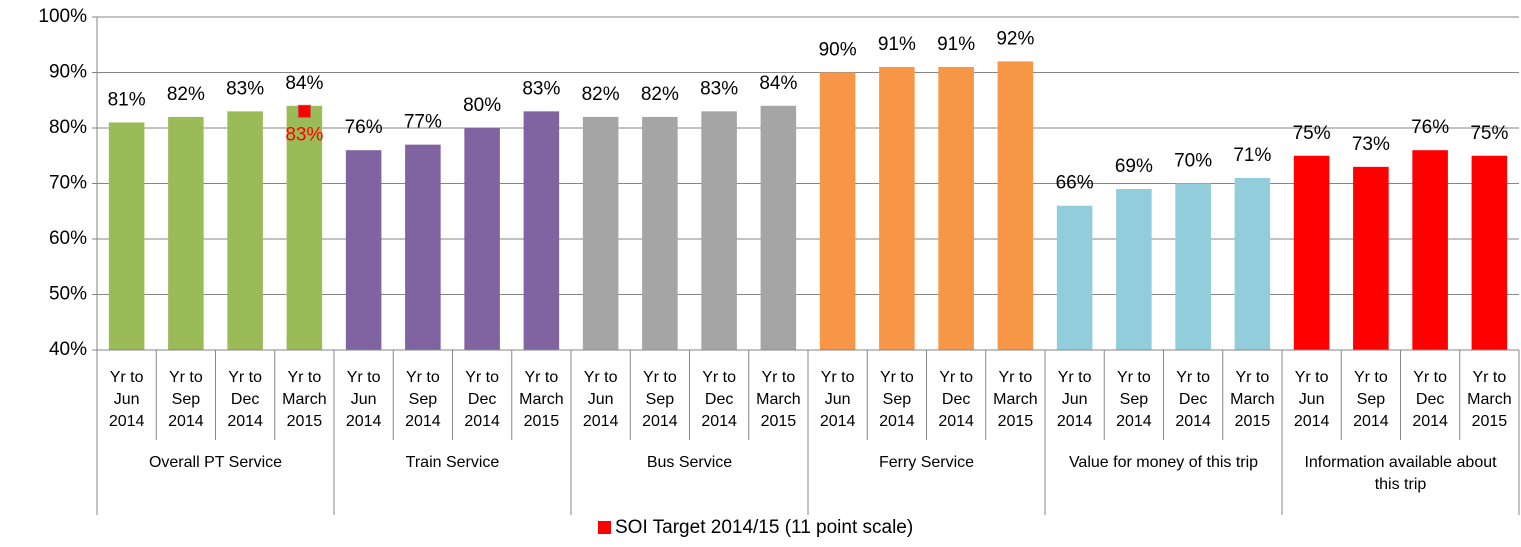 This screenshot has width=1521, height=547. I want to click on target-marker, so click(304, 111).